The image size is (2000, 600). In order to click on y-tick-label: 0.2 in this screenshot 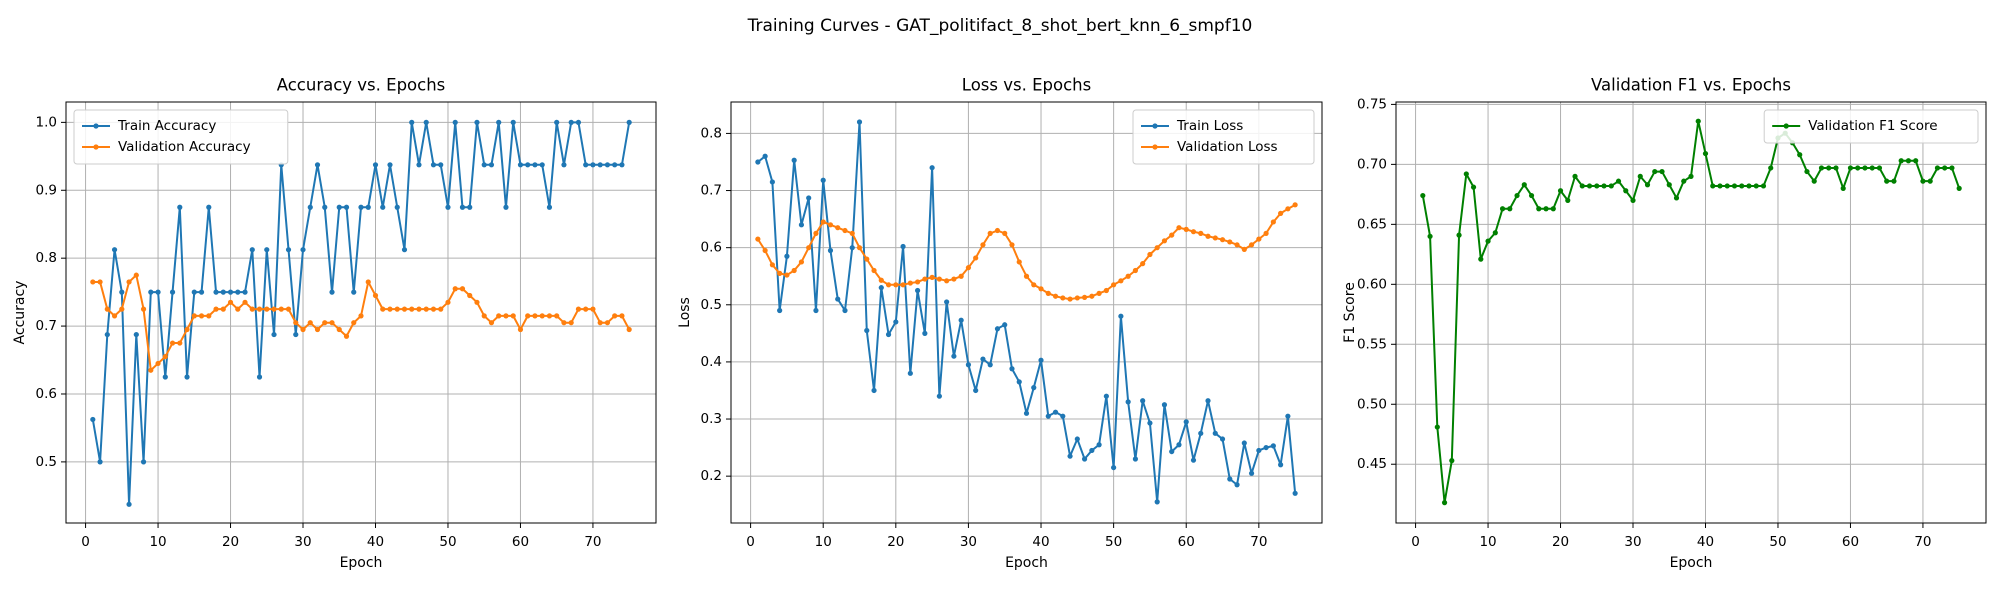, I will do `click(711, 476)`.